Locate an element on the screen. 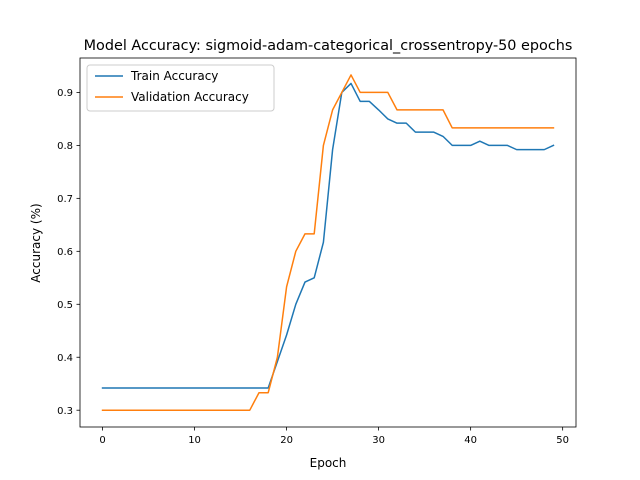 This screenshot has width=640, height=480. x-tick-label: 0 is located at coordinates (102, 440).